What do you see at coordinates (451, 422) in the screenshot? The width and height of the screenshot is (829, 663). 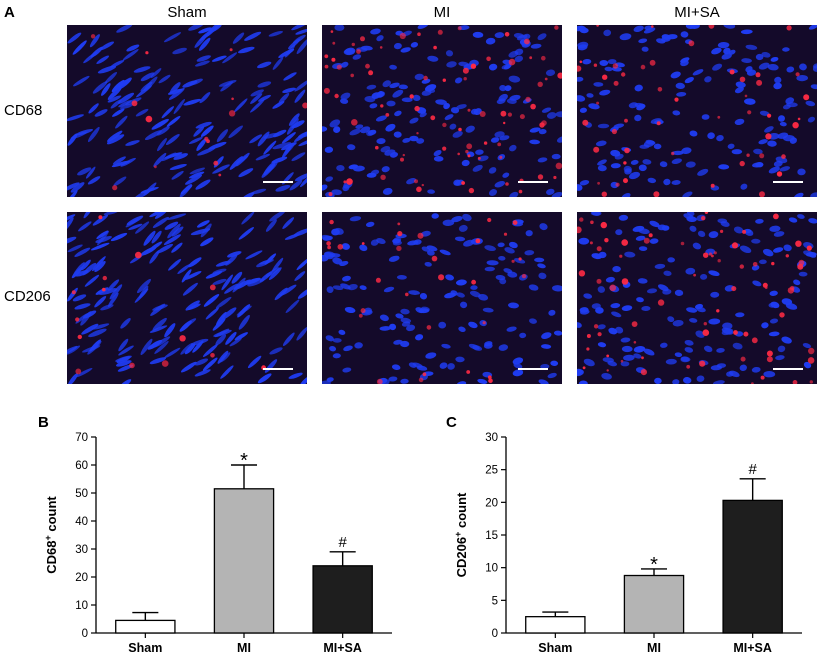 I see `panel-c-letter: C` at bounding box center [451, 422].